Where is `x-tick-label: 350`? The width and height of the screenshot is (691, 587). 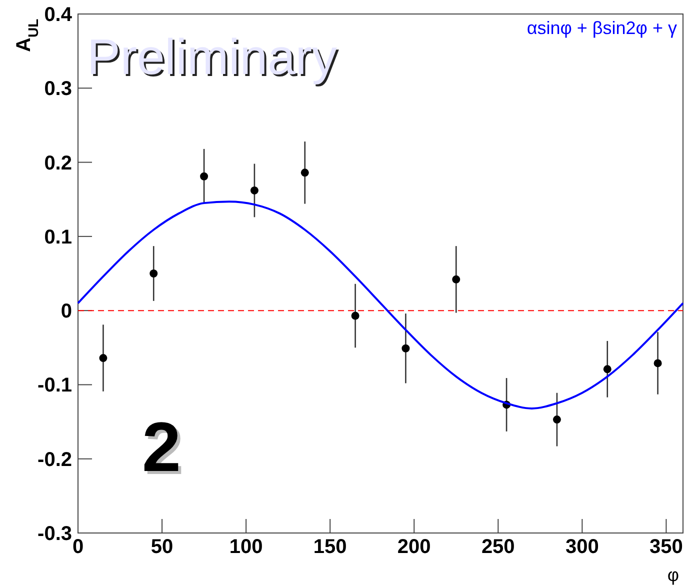
x-tick-label: 350 is located at coordinates (666, 547).